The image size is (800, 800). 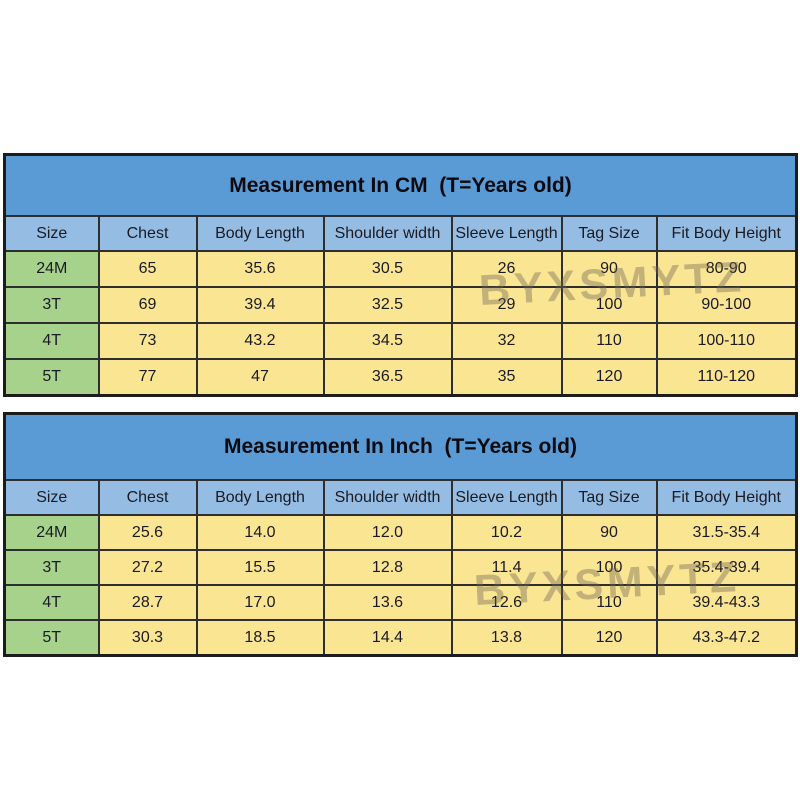 I want to click on data-cell: 90-100, so click(x=726, y=305).